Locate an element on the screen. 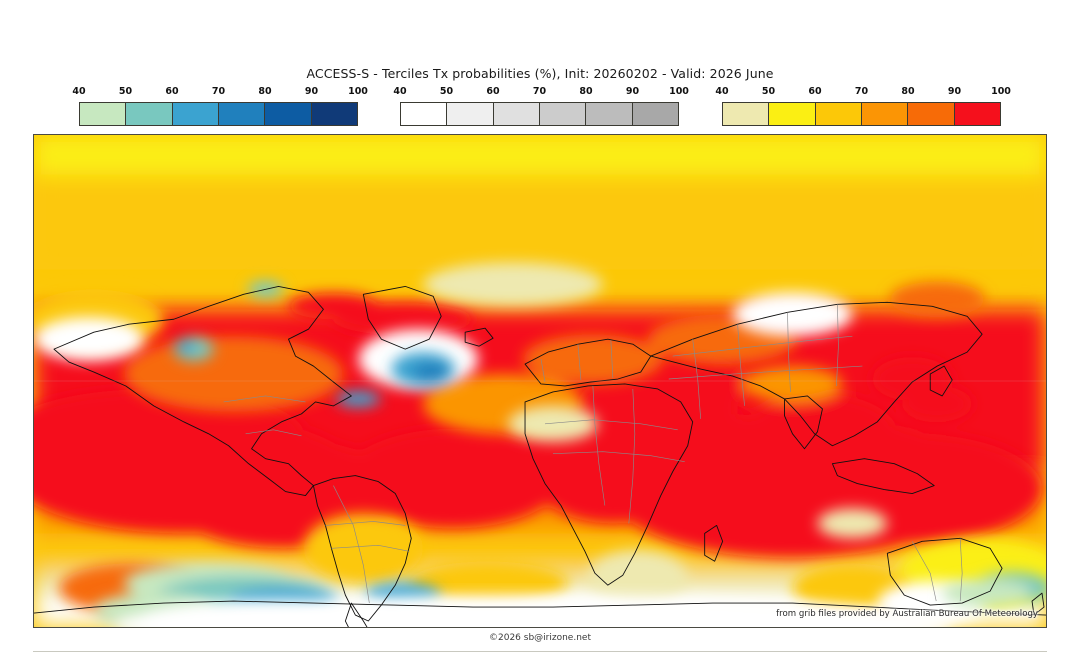 The image size is (1080, 658). colorbar-below-normal-swatches is located at coordinates (218, 114).